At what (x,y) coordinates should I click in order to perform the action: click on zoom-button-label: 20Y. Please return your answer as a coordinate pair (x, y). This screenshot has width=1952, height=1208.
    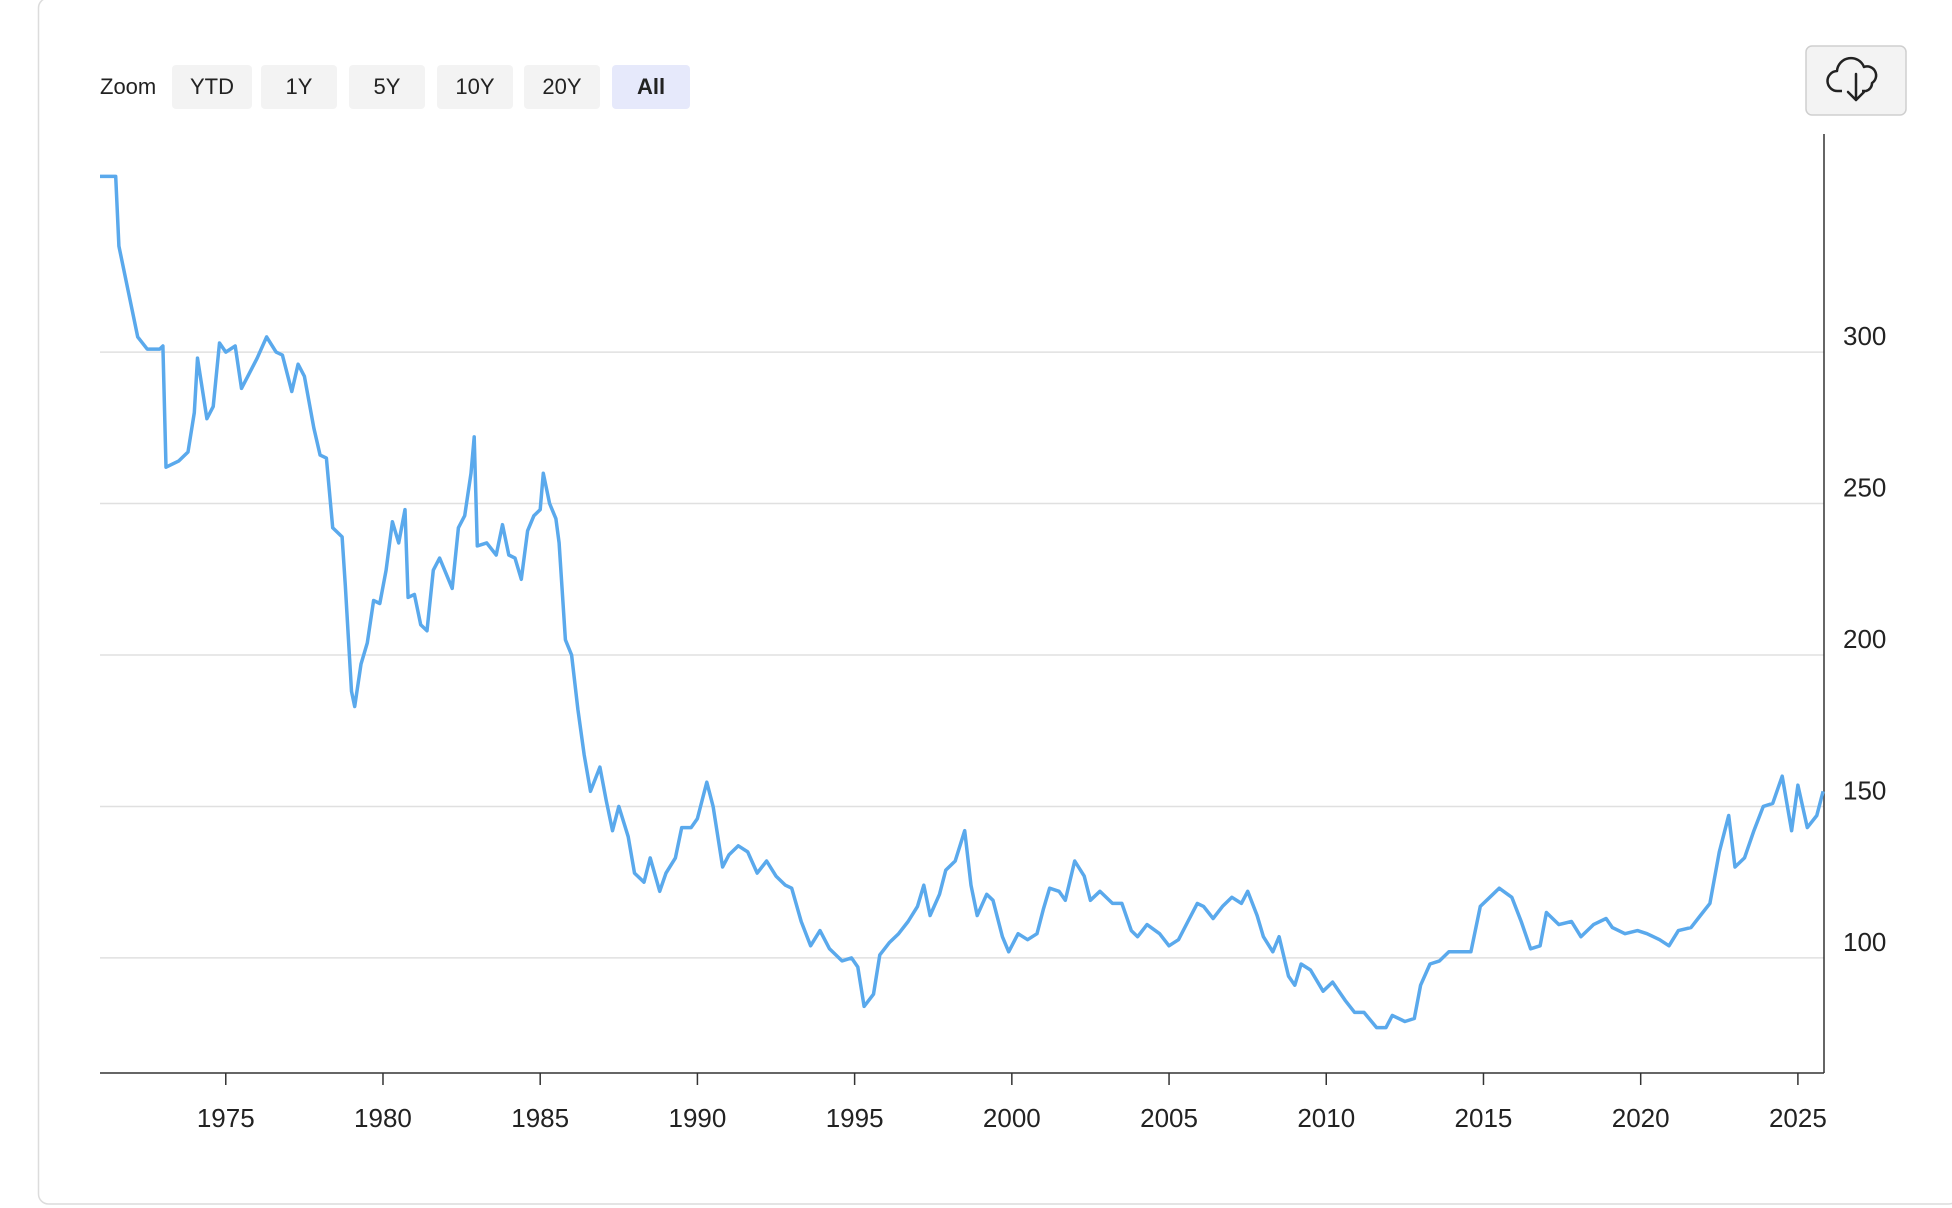
    Looking at the image, I should click on (561, 86).